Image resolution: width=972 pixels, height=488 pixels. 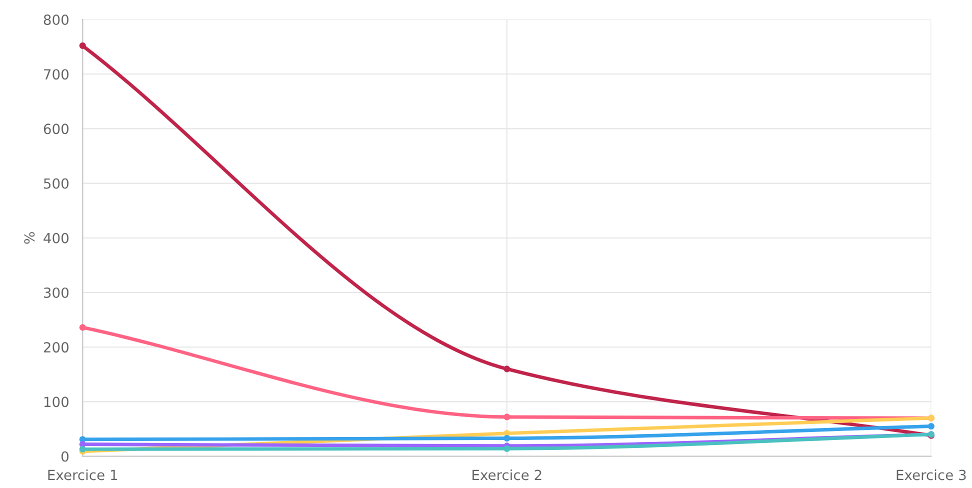 I want to click on y-tick-label: 300, so click(x=56, y=292).